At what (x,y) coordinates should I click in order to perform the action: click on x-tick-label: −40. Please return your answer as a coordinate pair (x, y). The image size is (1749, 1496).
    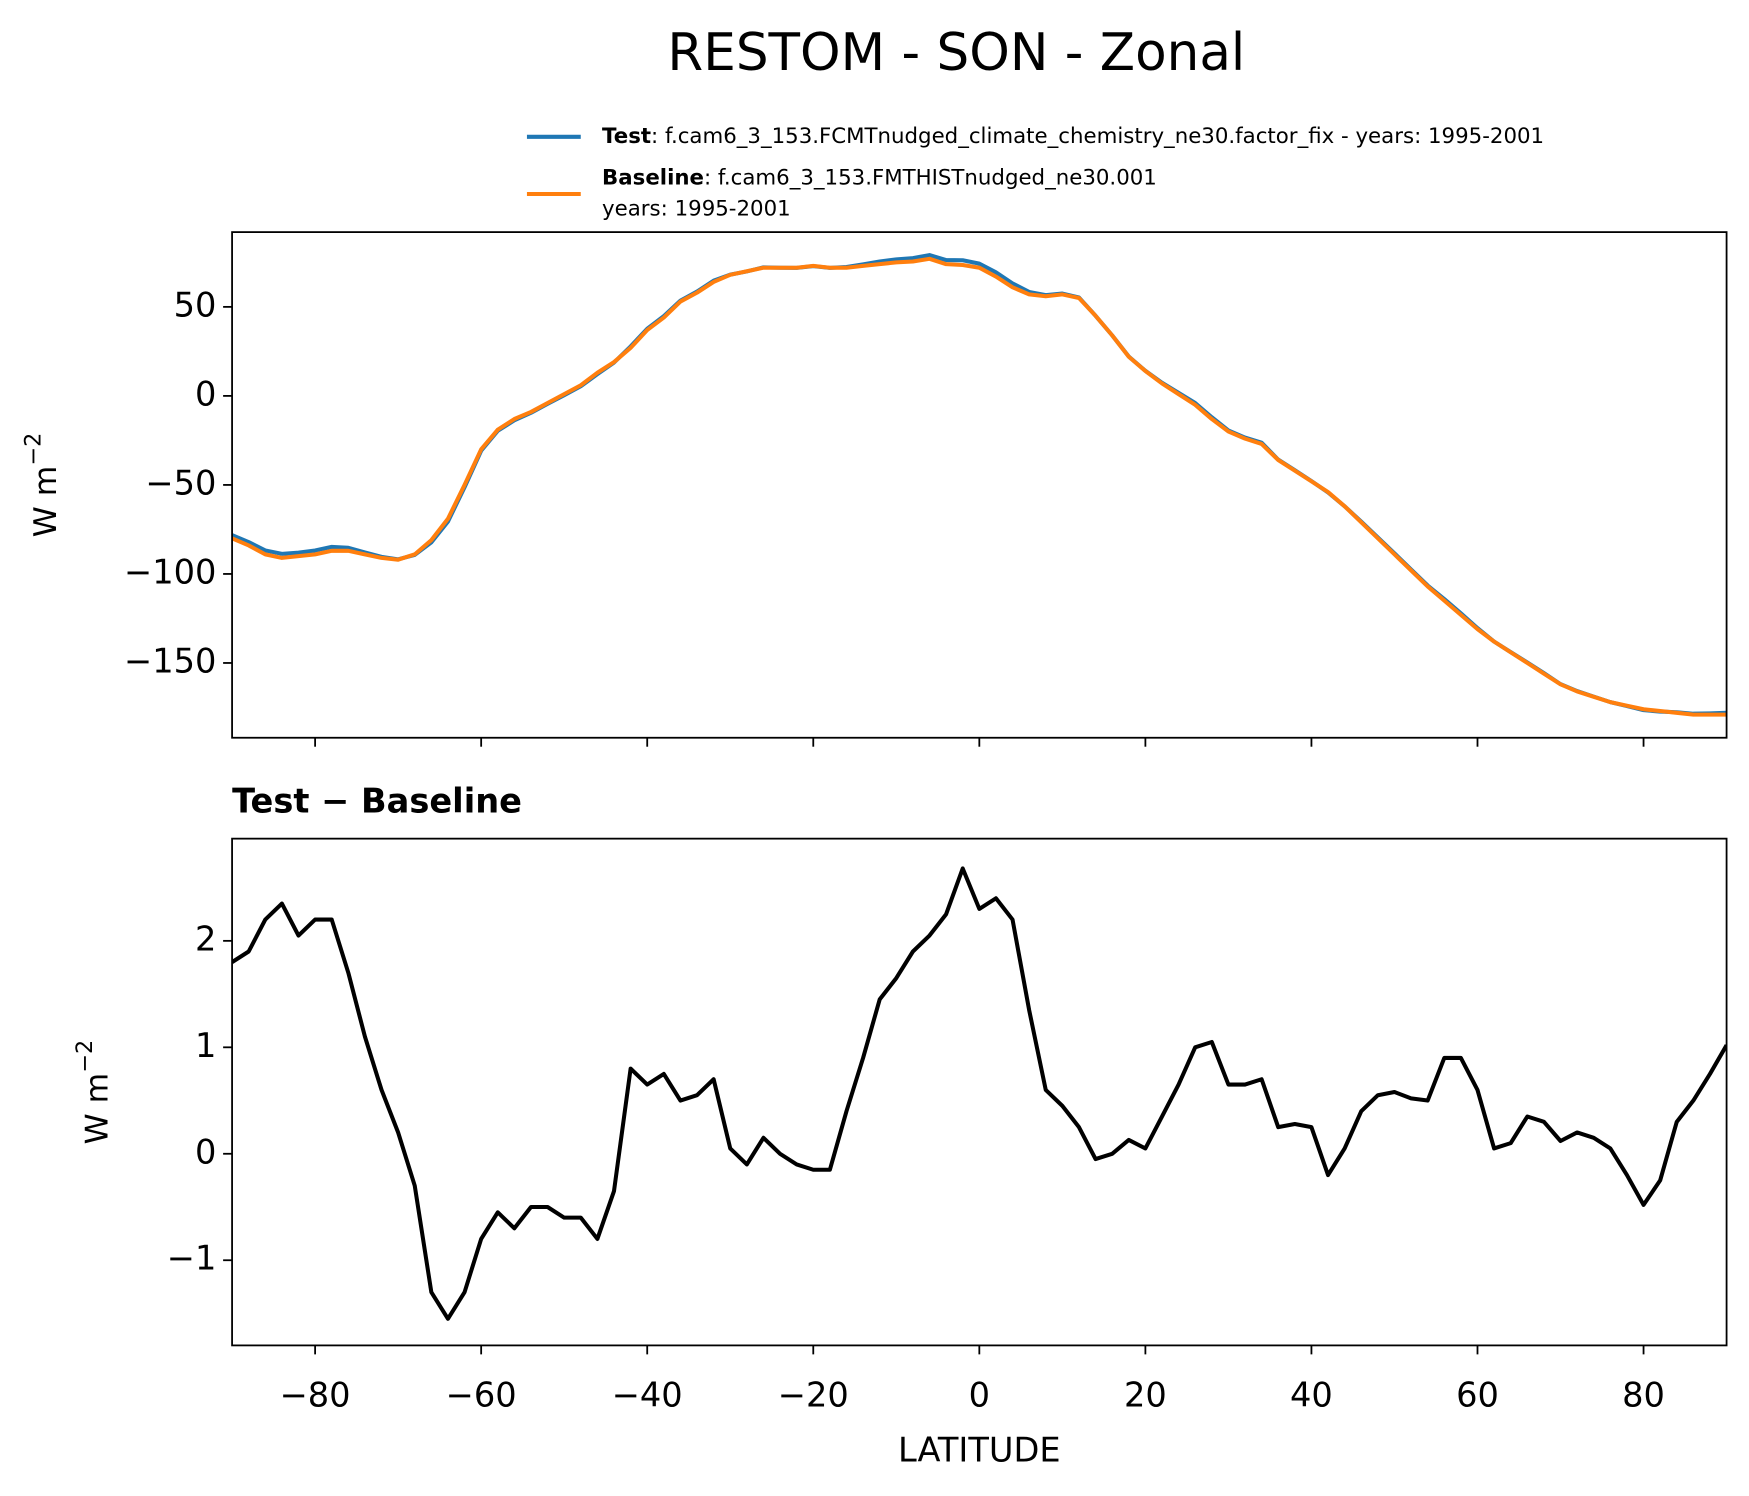
    Looking at the image, I should click on (647, 1394).